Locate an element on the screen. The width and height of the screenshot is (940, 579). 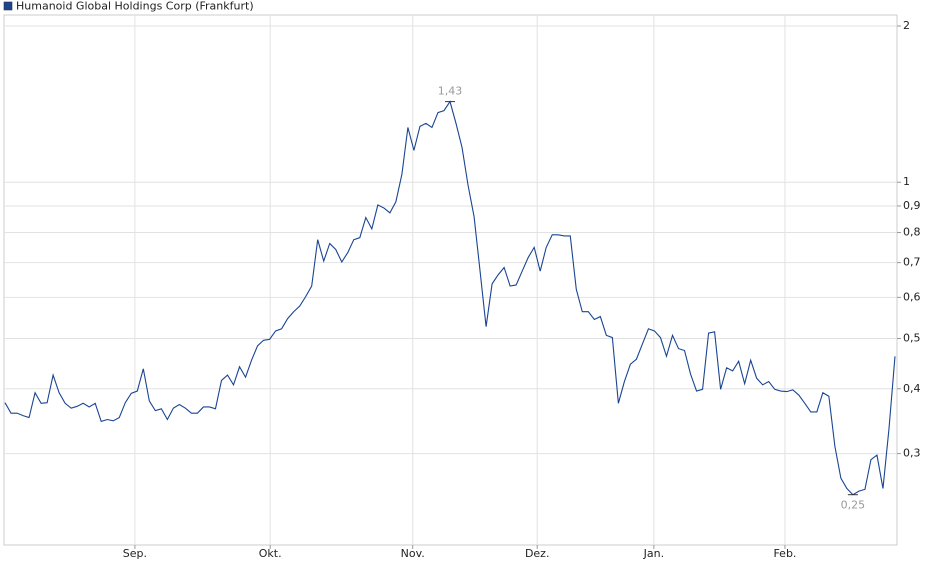
annotation-label: 1,43 is located at coordinates (450, 91).